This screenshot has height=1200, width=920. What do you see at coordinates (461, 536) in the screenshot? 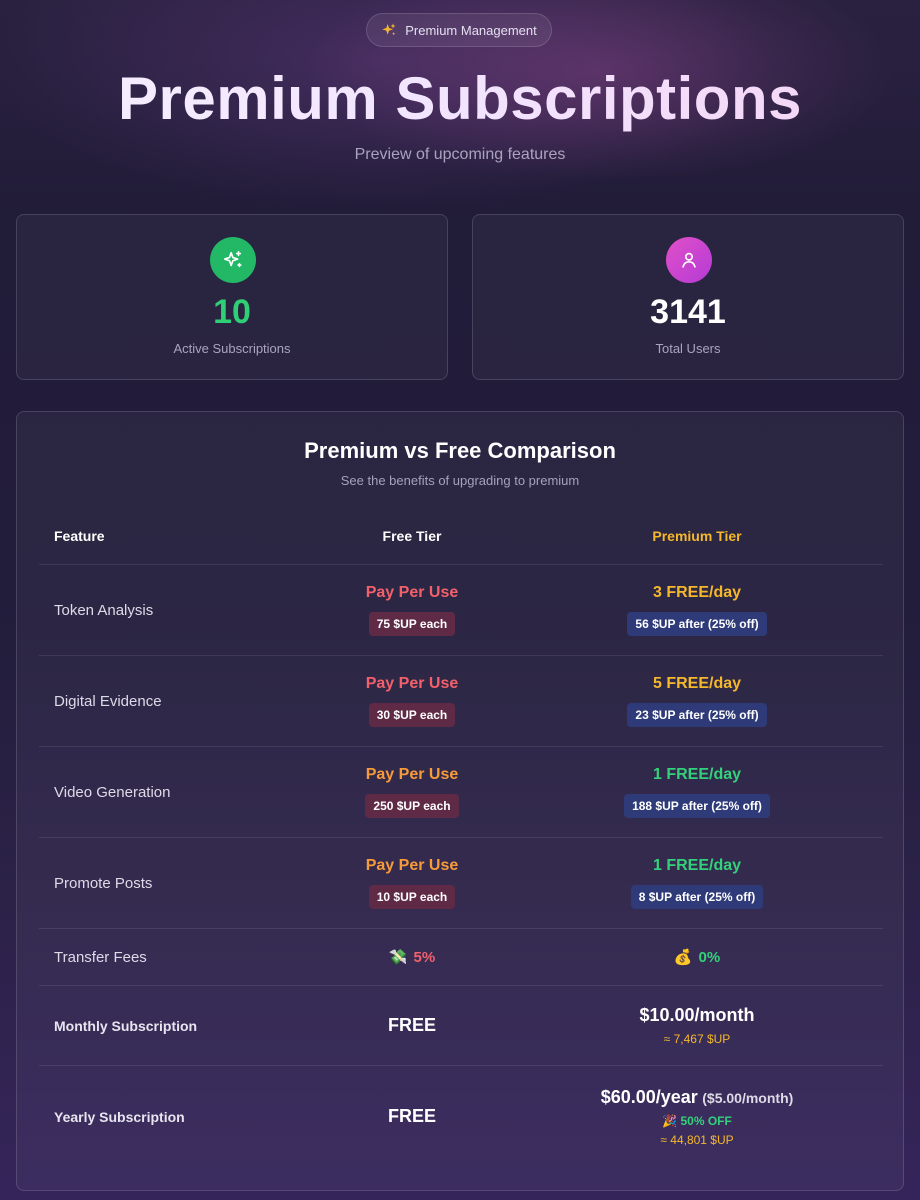
I see `table-header-row: Feature Free Tier Premium Tier` at bounding box center [461, 536].